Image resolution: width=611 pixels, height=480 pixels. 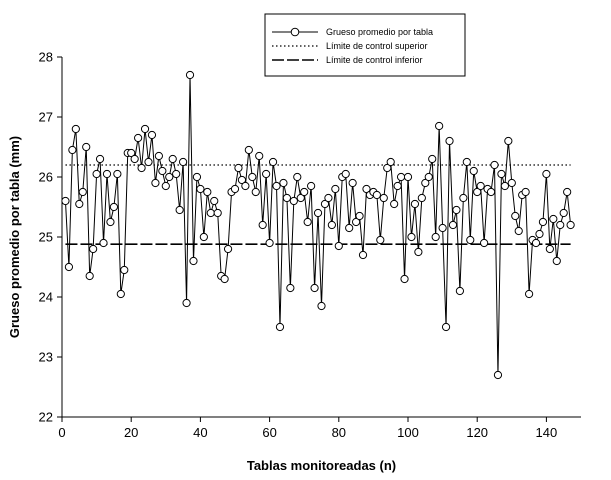 What do you see at coordinates (46, 177) in the screenshot?
I see `y-tick-label: 26` at bounding box center [46, 177].